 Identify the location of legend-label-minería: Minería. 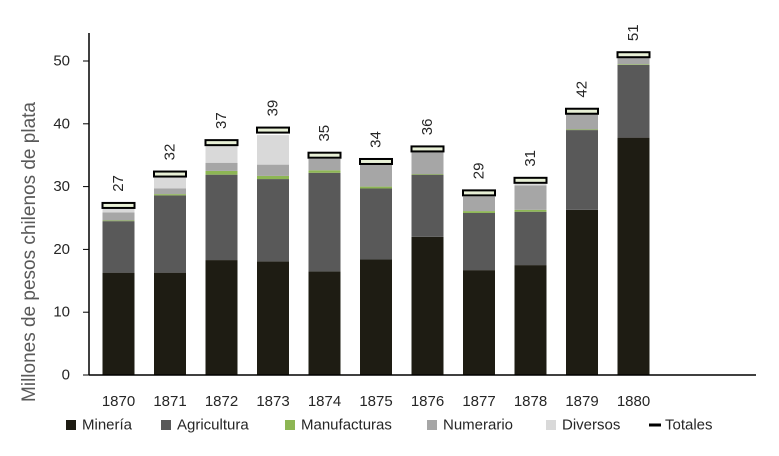
(107, 425).